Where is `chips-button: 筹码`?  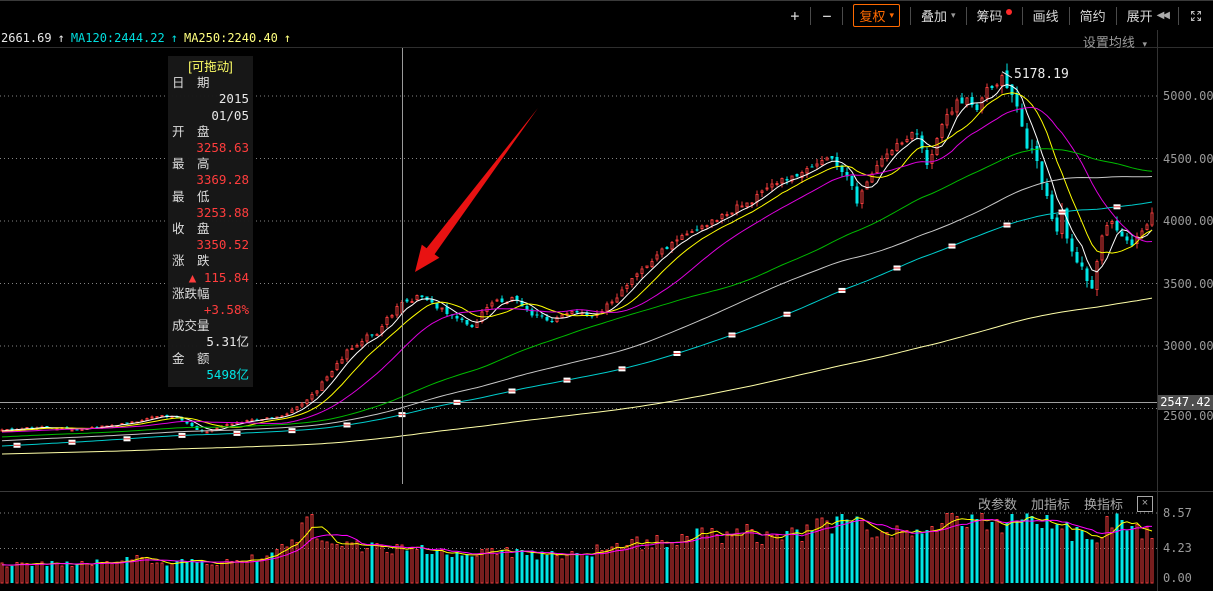 chips-button: 筹码 is located at coordinates (994, 16).